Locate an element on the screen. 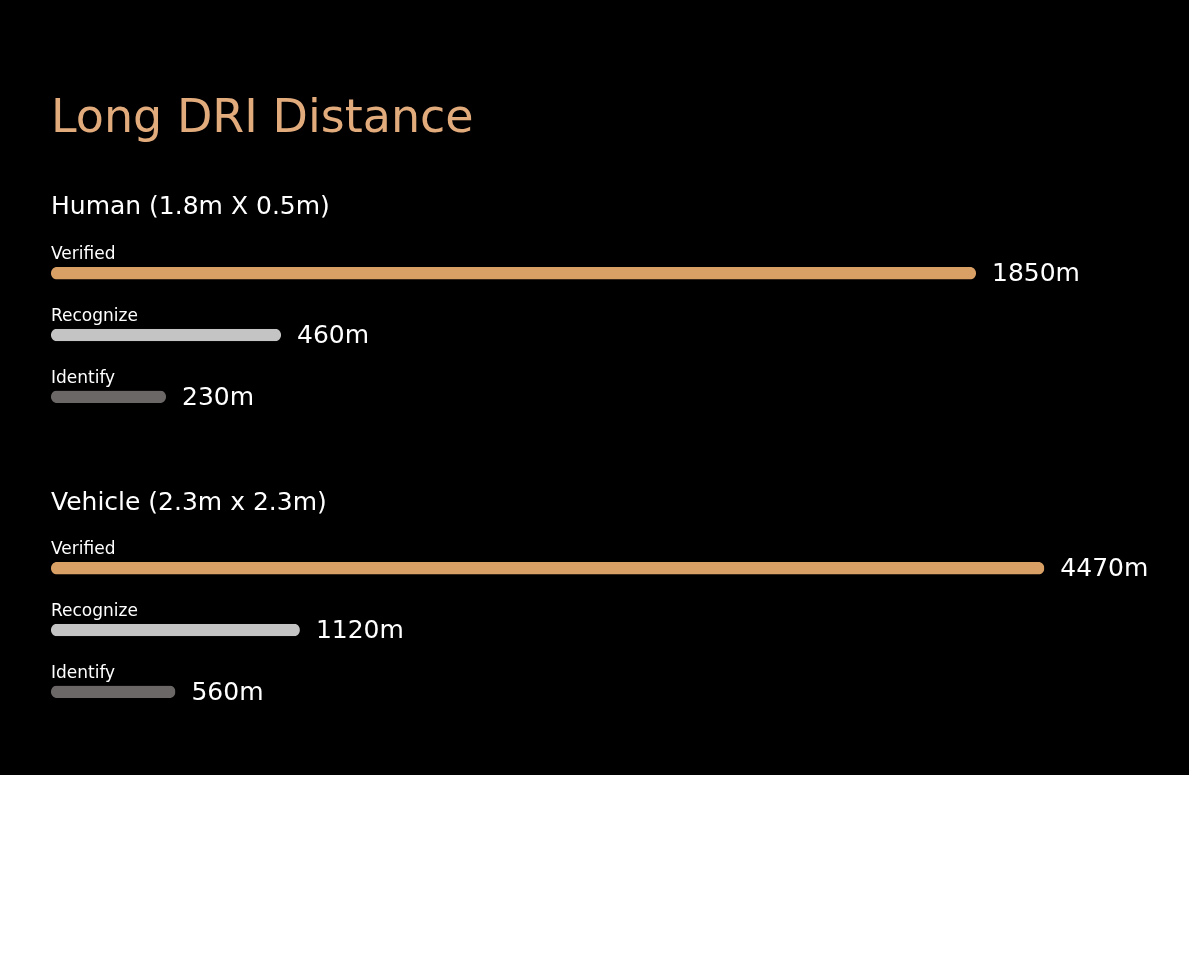 Image resolution: width=1200 pixels, height=955 pixels. chart-title: Vehicle (2.3m x 2.3m) is located at coordinates (189, 501).